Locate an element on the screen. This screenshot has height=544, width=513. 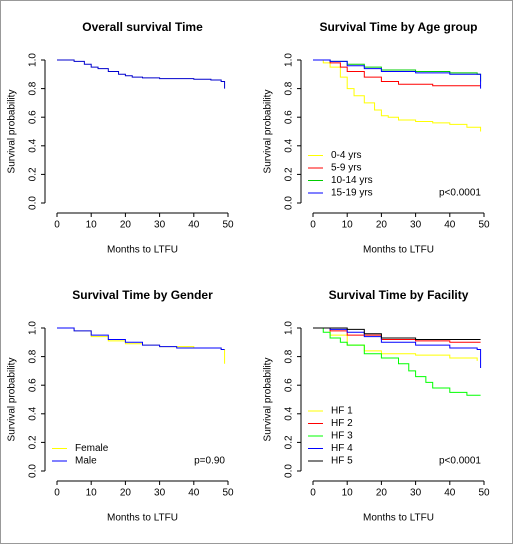
legend-label: HF 3 is located at coordinates (342, 436).